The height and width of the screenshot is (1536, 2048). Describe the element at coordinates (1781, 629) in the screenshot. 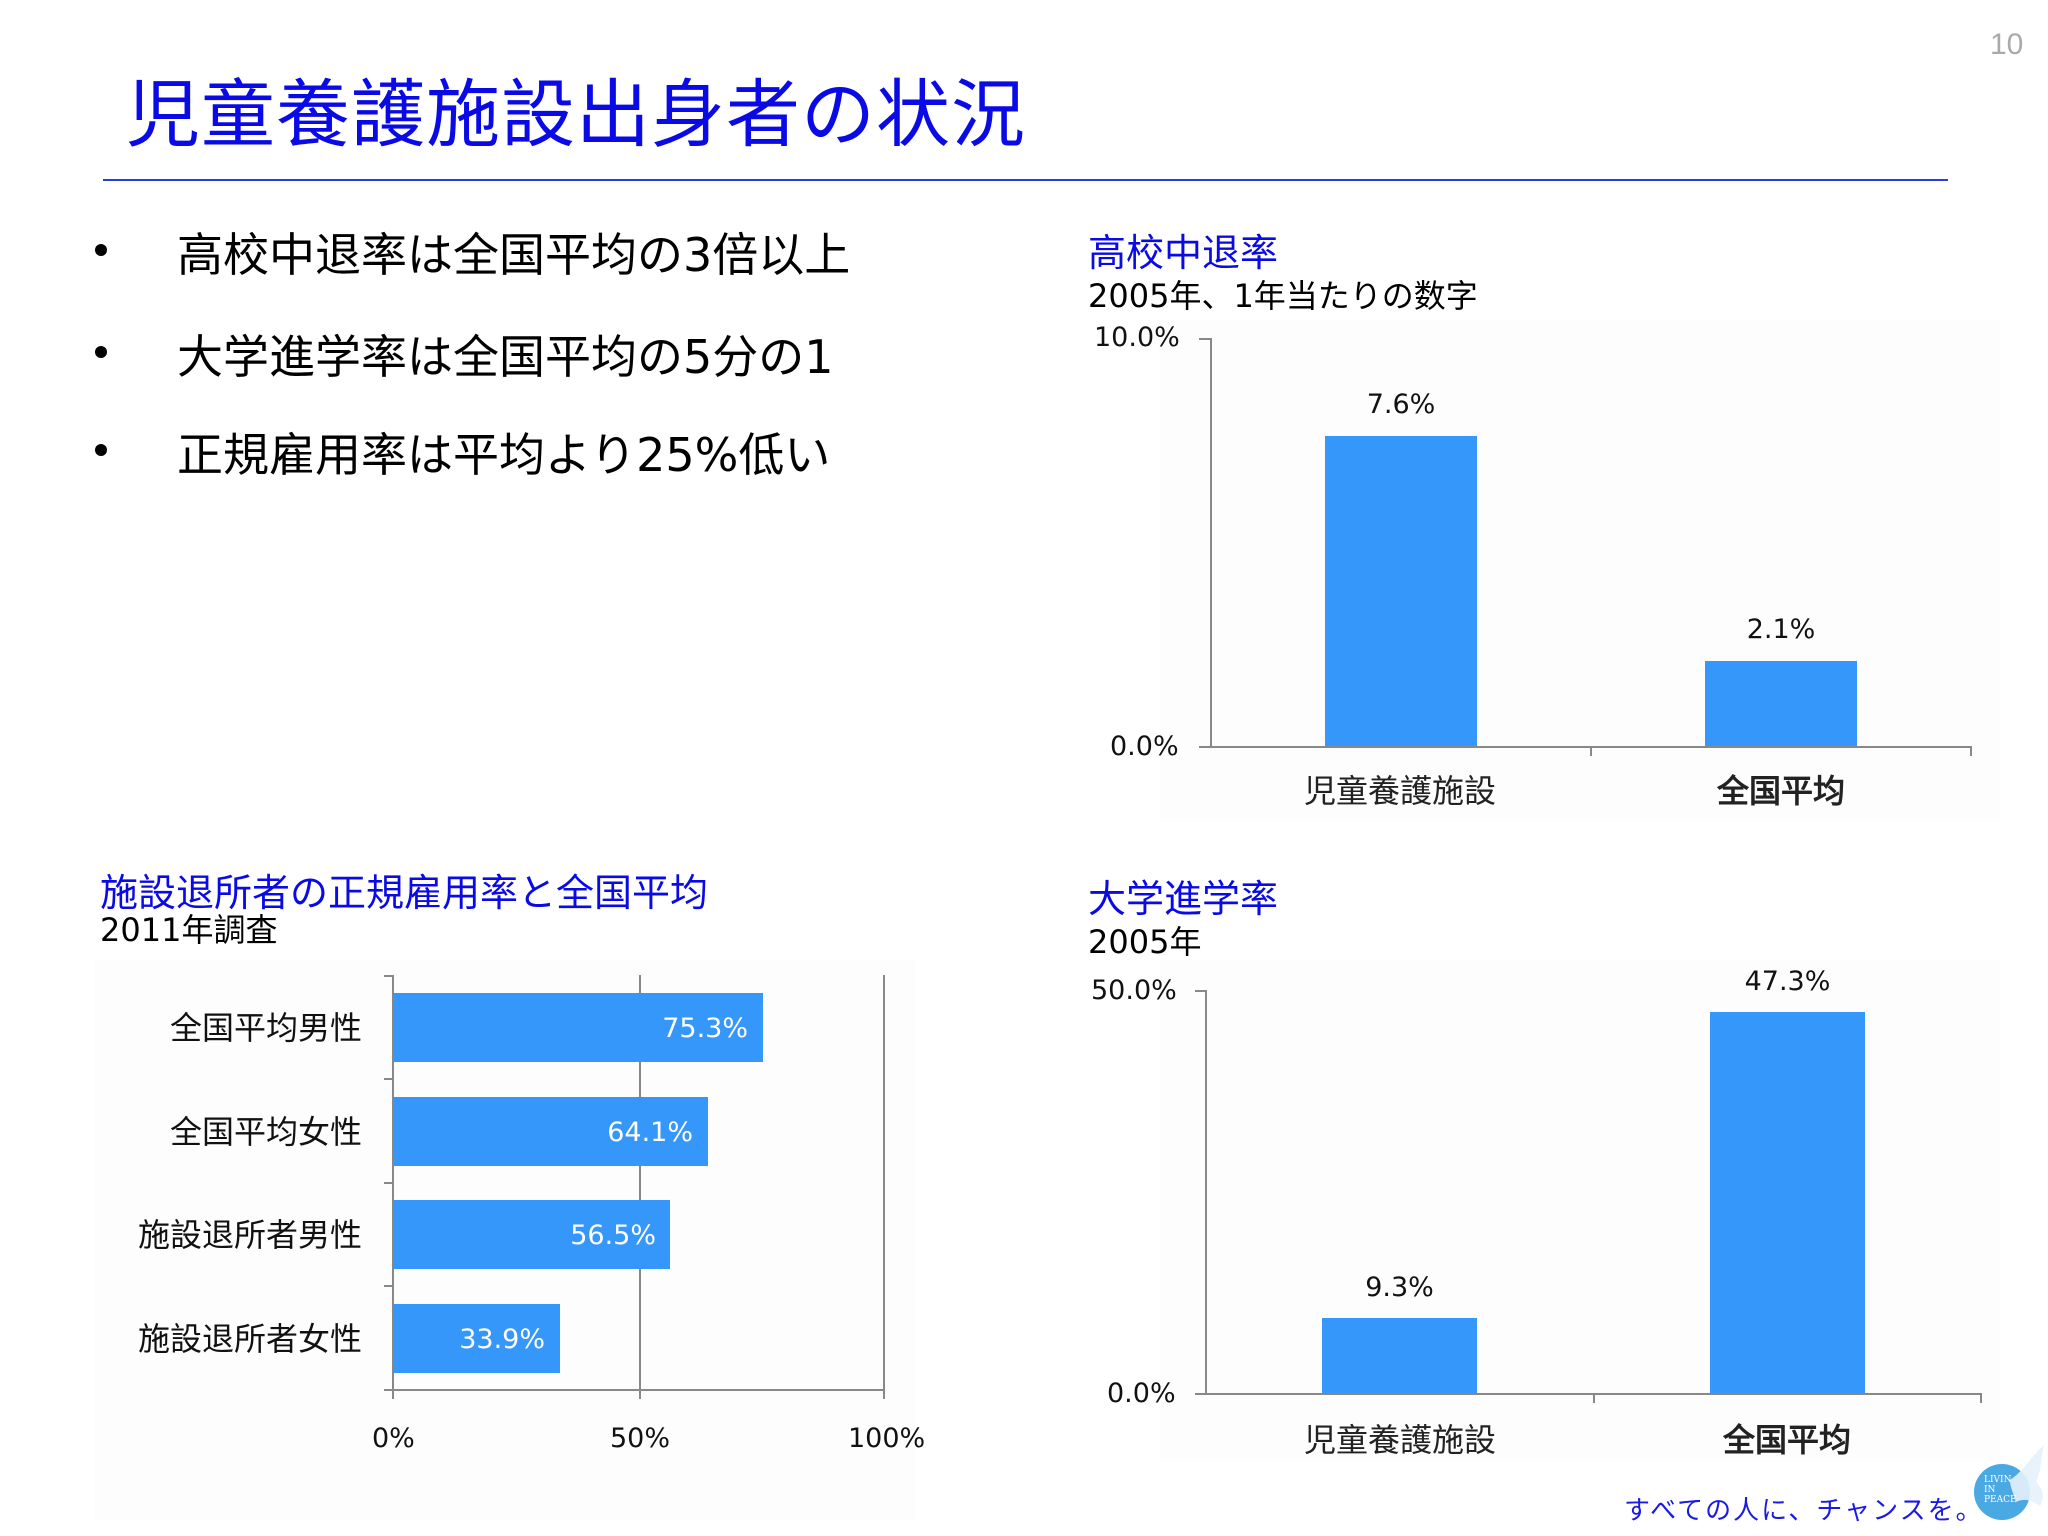

I see `bar-value-label: 2.1%` at that location.